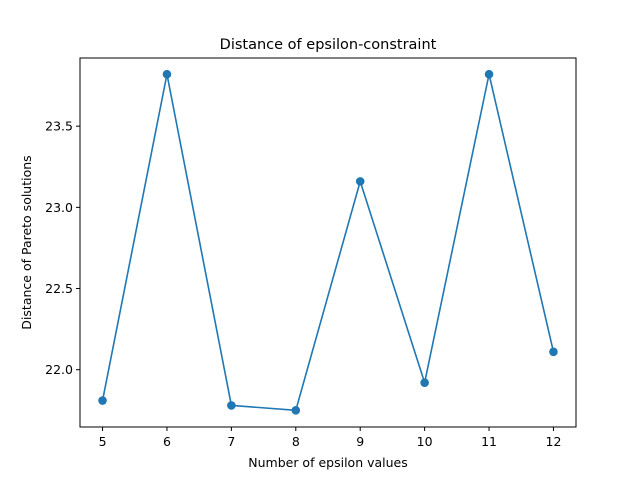 This screenshot has width=640, height=480. Describe the element at coordinates (59, 126) in the screenshot. I see `y-tick-label: 23.5` at that location.